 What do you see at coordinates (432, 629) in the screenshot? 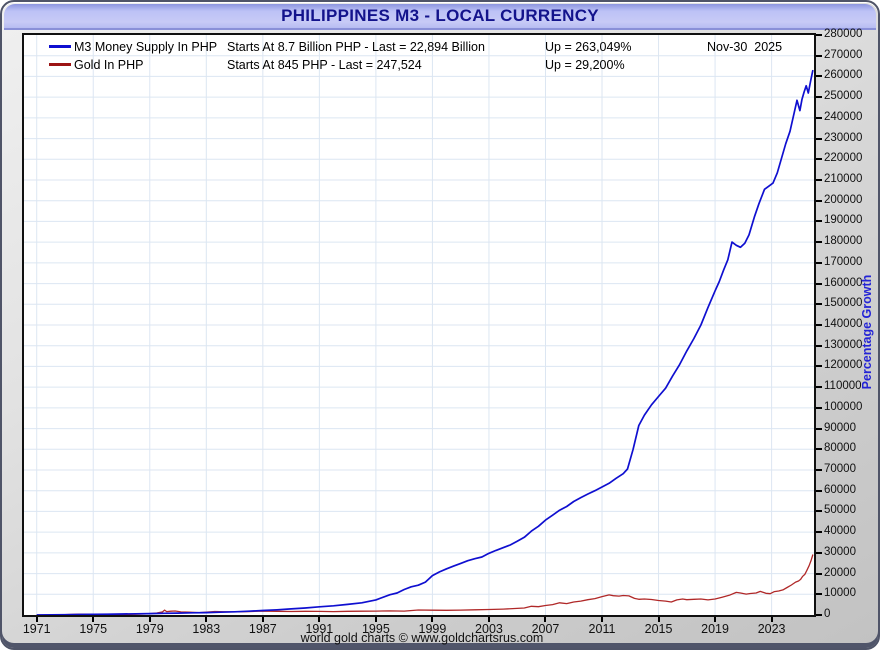
I see `x-tick-label: 1999` at bounding box center [432, 629].